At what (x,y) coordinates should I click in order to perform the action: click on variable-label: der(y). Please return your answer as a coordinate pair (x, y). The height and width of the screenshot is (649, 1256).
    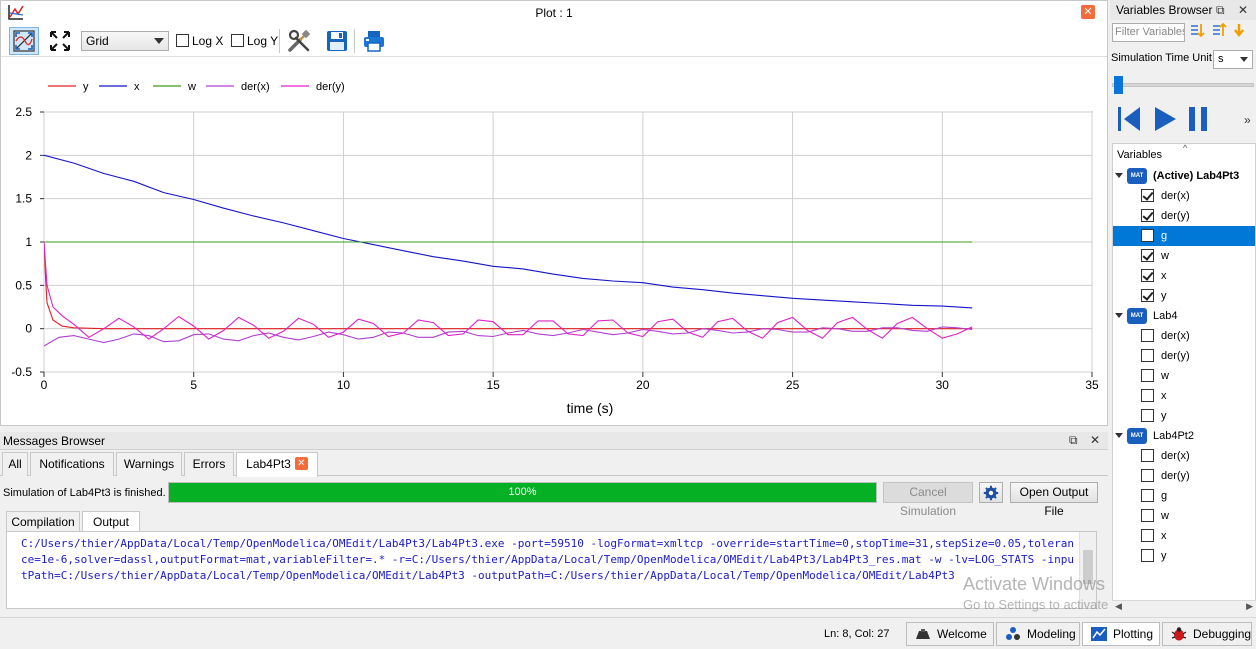
    Looking at the image, I should click on (1175, 356).